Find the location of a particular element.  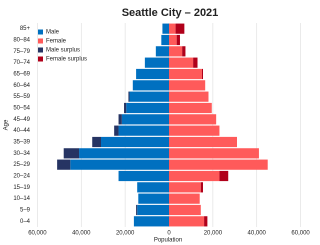

legend-label: Female is located at coordinates (56, 42).